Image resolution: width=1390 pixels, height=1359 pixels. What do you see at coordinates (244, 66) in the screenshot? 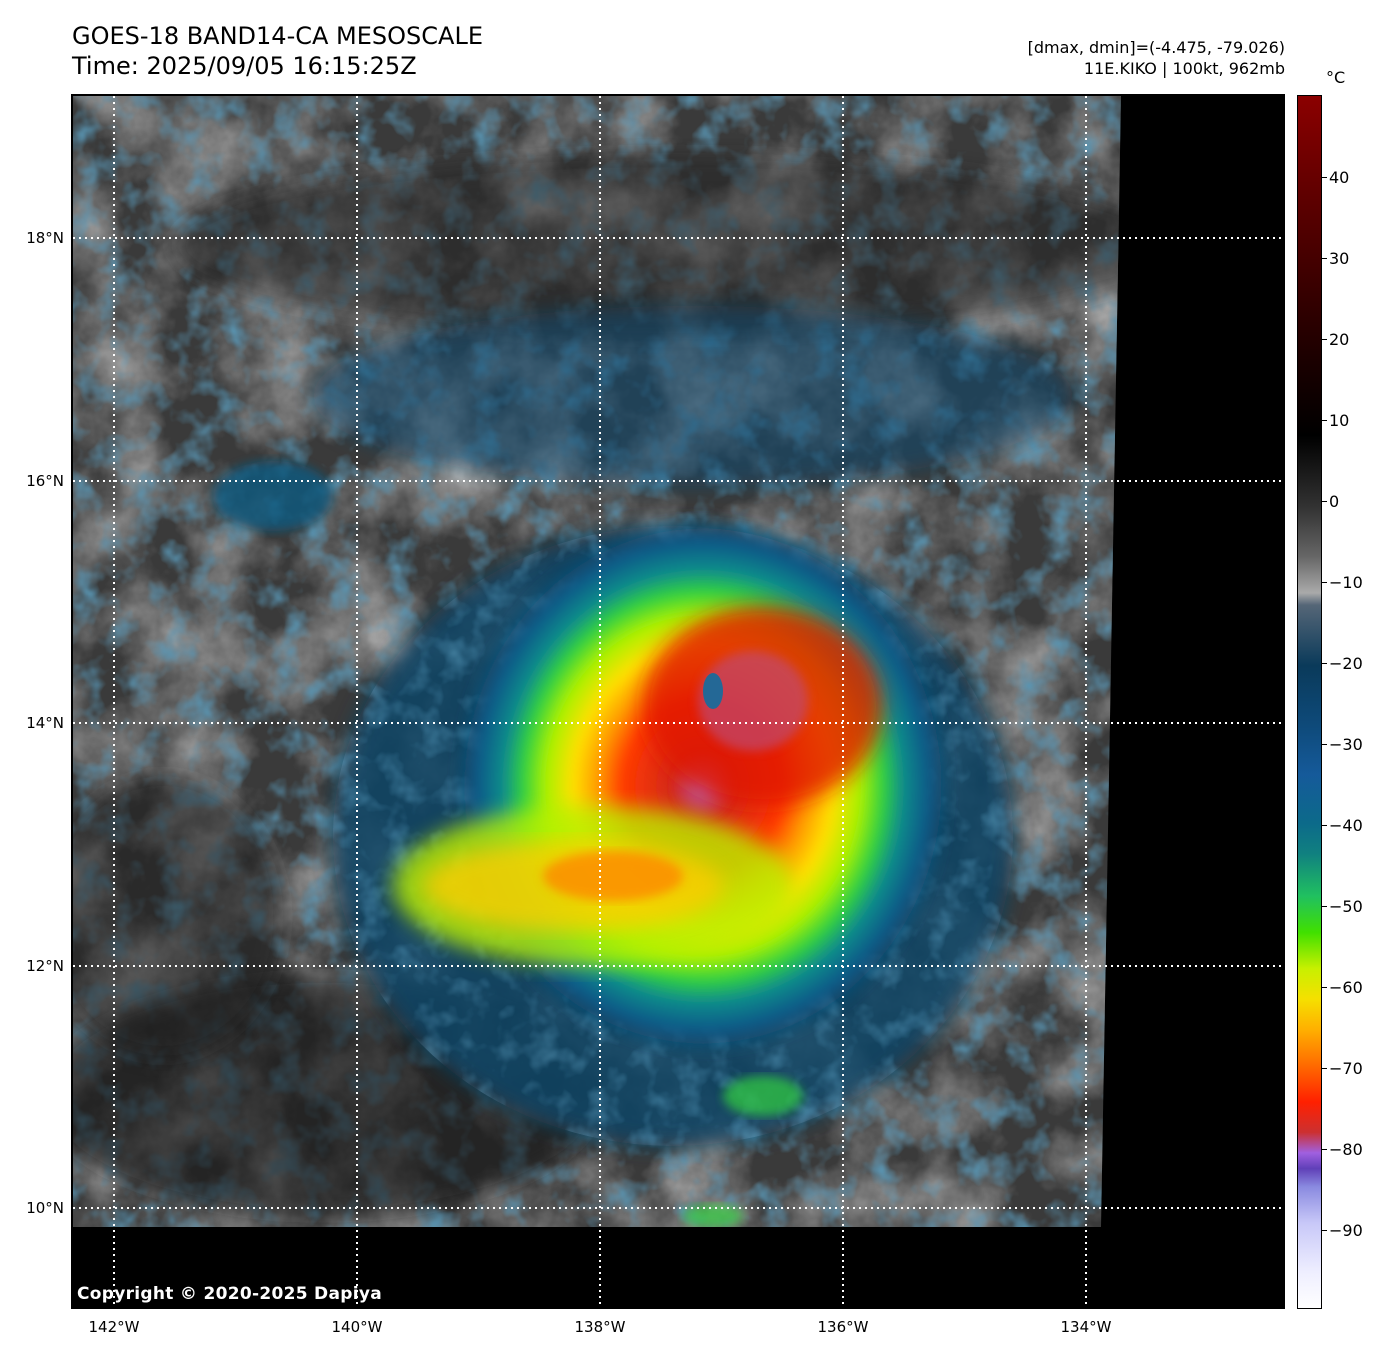
I see `map-time: Time: 2025/09/05 16:15:25Z` at bounding box center [244, 66].